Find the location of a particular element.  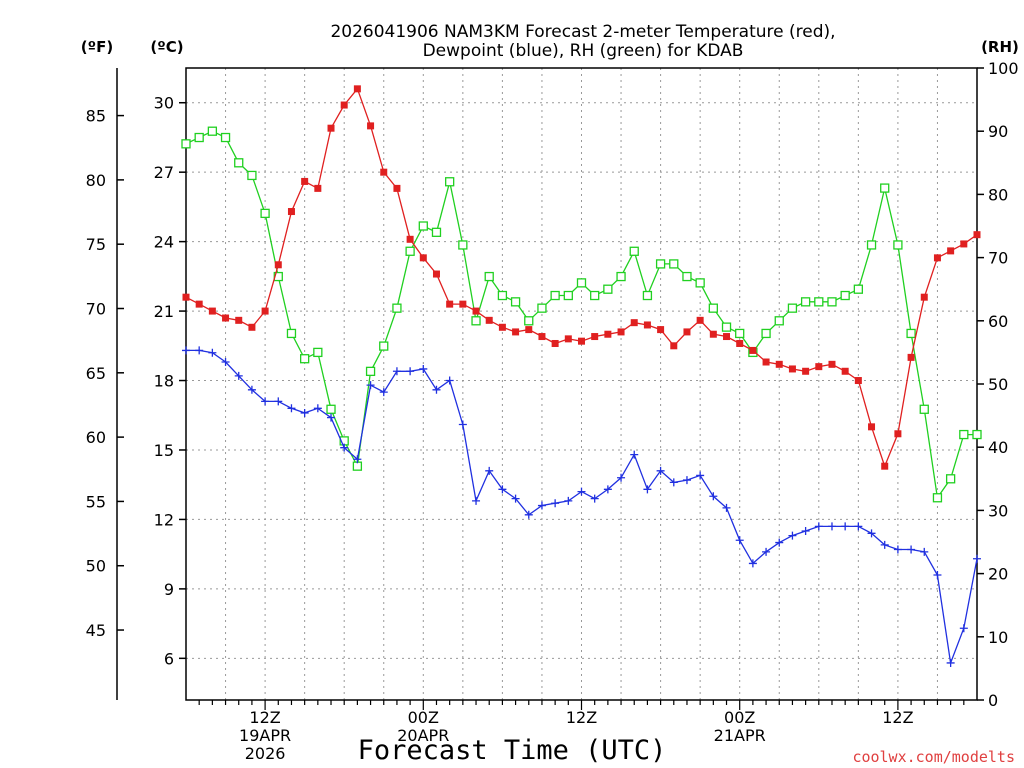

fahrenheit-tick-label: 75 is located at coordinates (96, 244).